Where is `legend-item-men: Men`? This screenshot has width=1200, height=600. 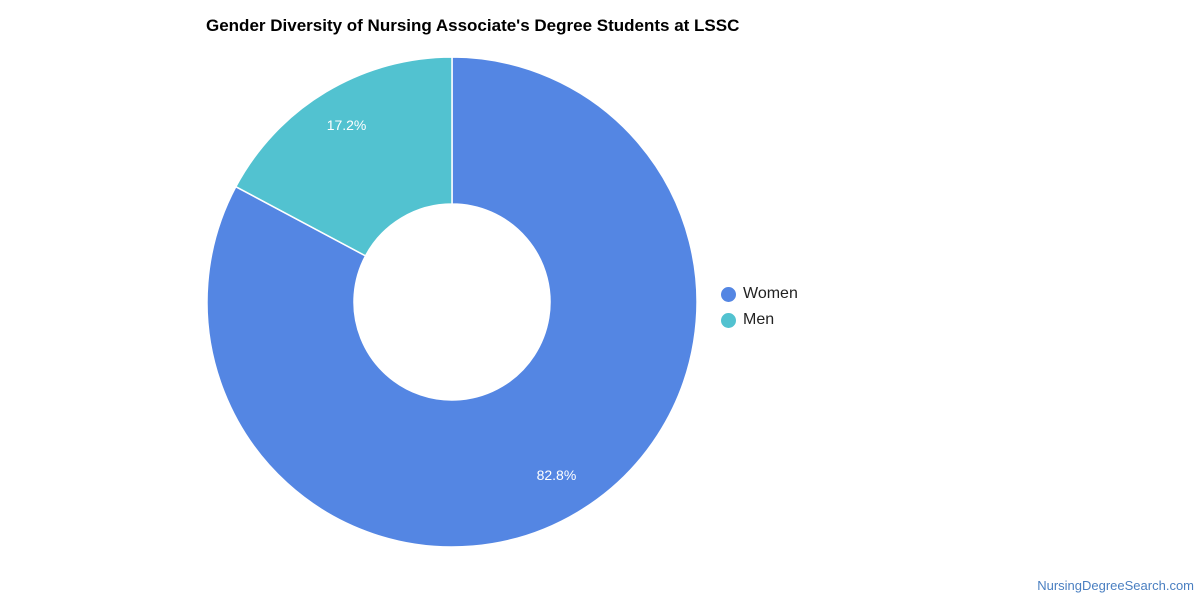
legend-item-men: Men is located at coordinates (759, 320).